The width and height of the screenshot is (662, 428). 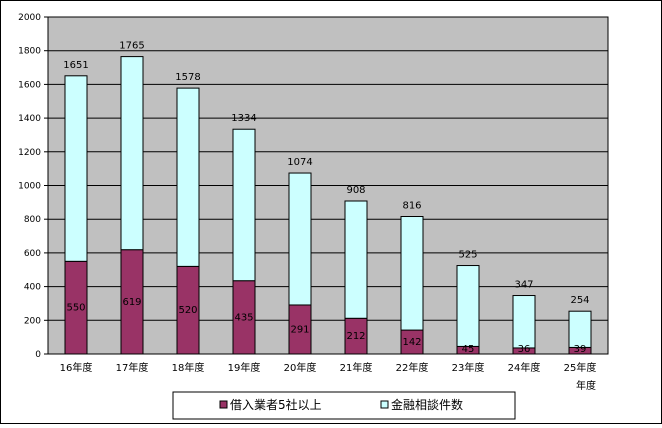 I want to click on x-tick-label: 24年度, so click(x=524, y=367).